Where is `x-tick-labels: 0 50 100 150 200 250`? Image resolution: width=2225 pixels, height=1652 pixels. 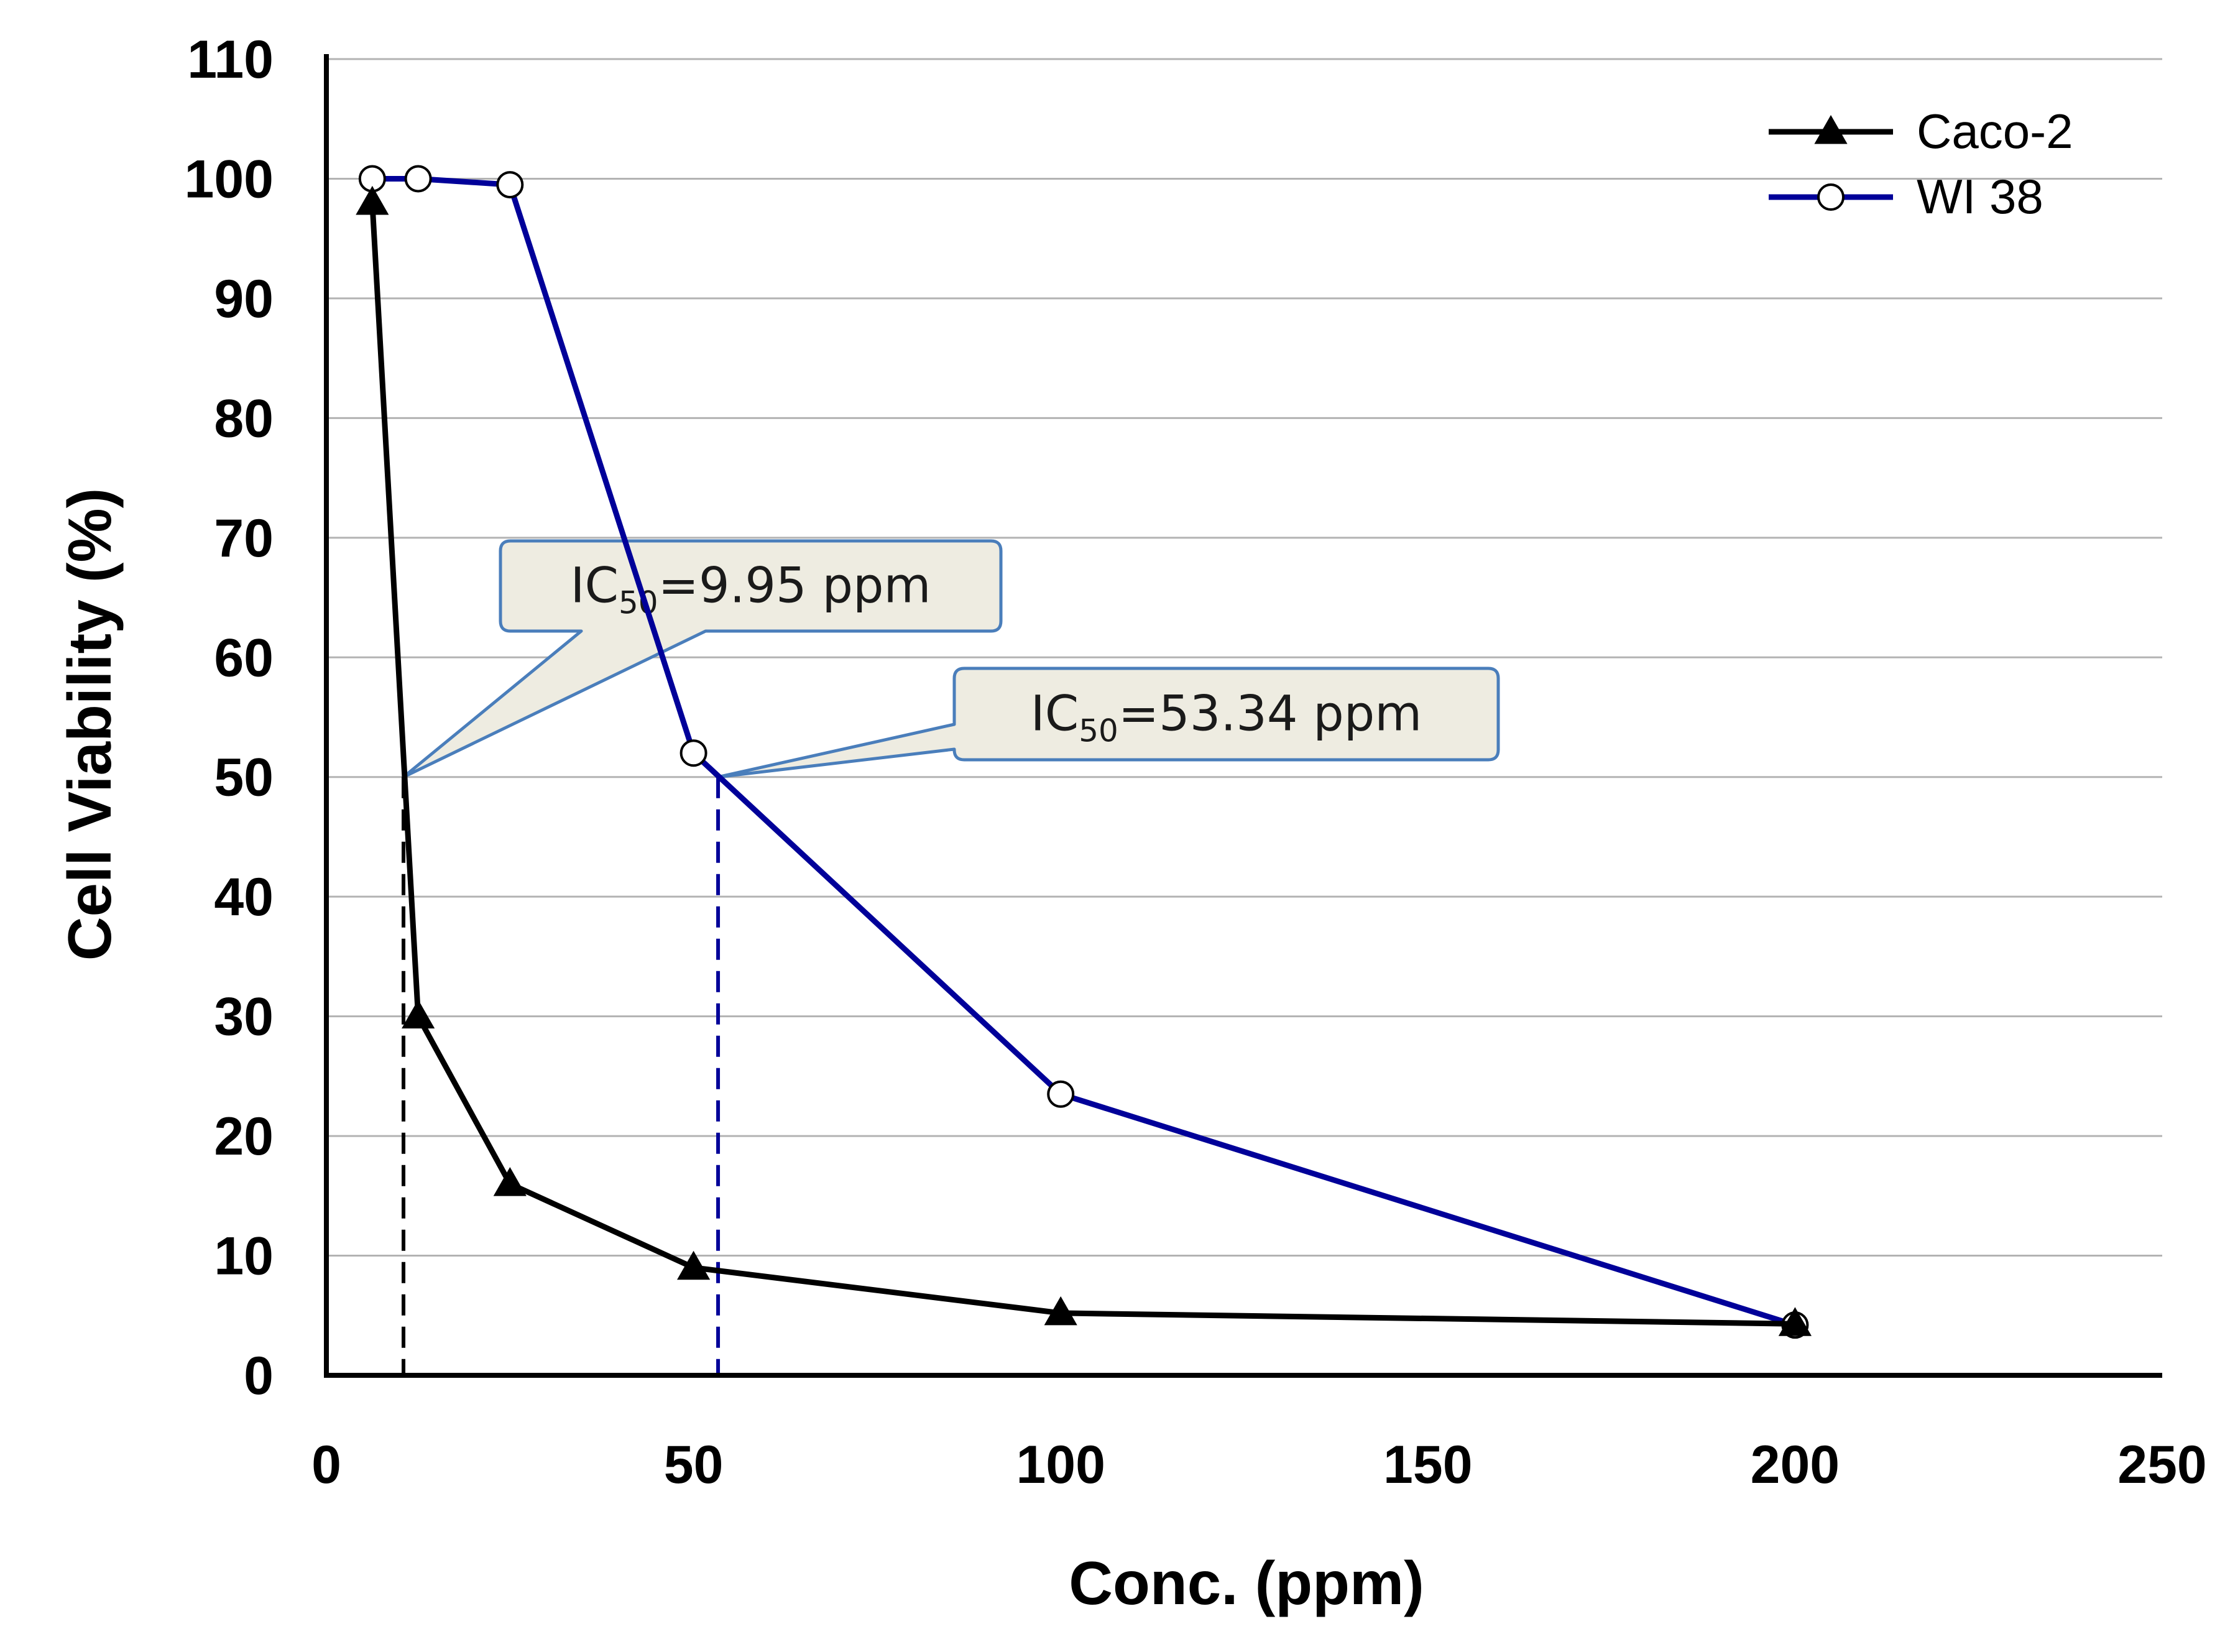 x-tick-labels: 0 50 100 150 200 250 is located at coordinates (1259, 1465).